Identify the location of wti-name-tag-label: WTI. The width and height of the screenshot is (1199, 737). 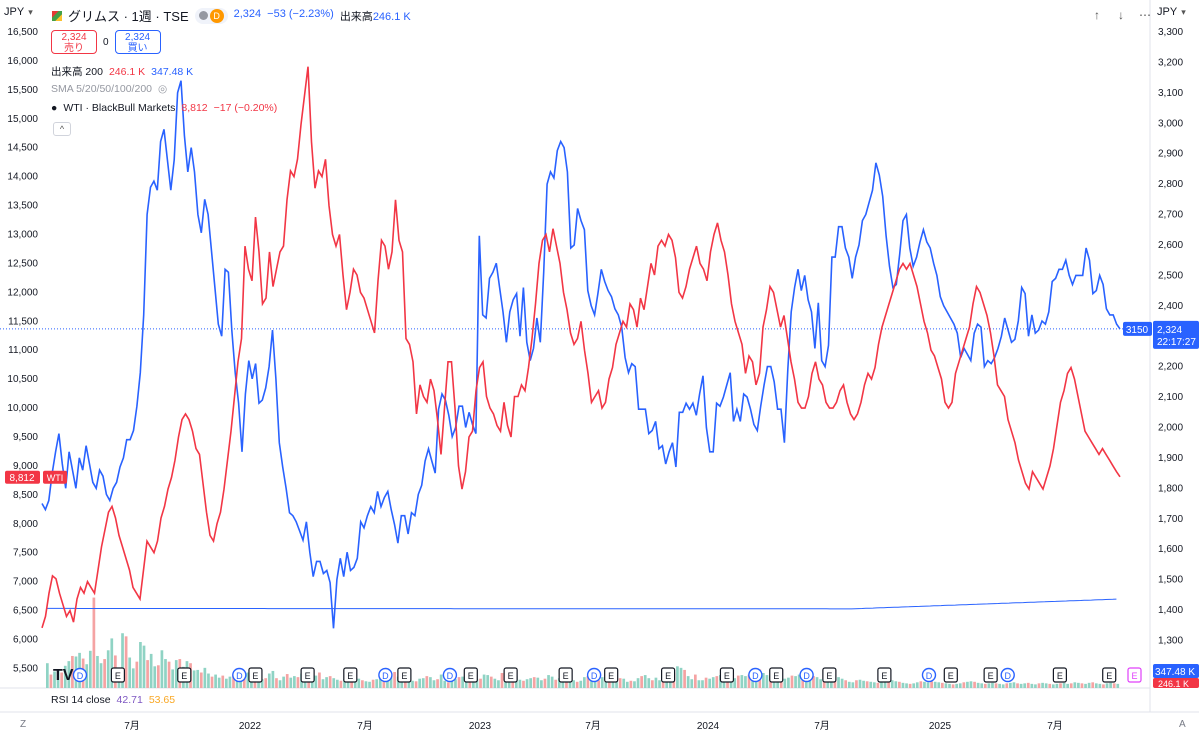
(55, 478).